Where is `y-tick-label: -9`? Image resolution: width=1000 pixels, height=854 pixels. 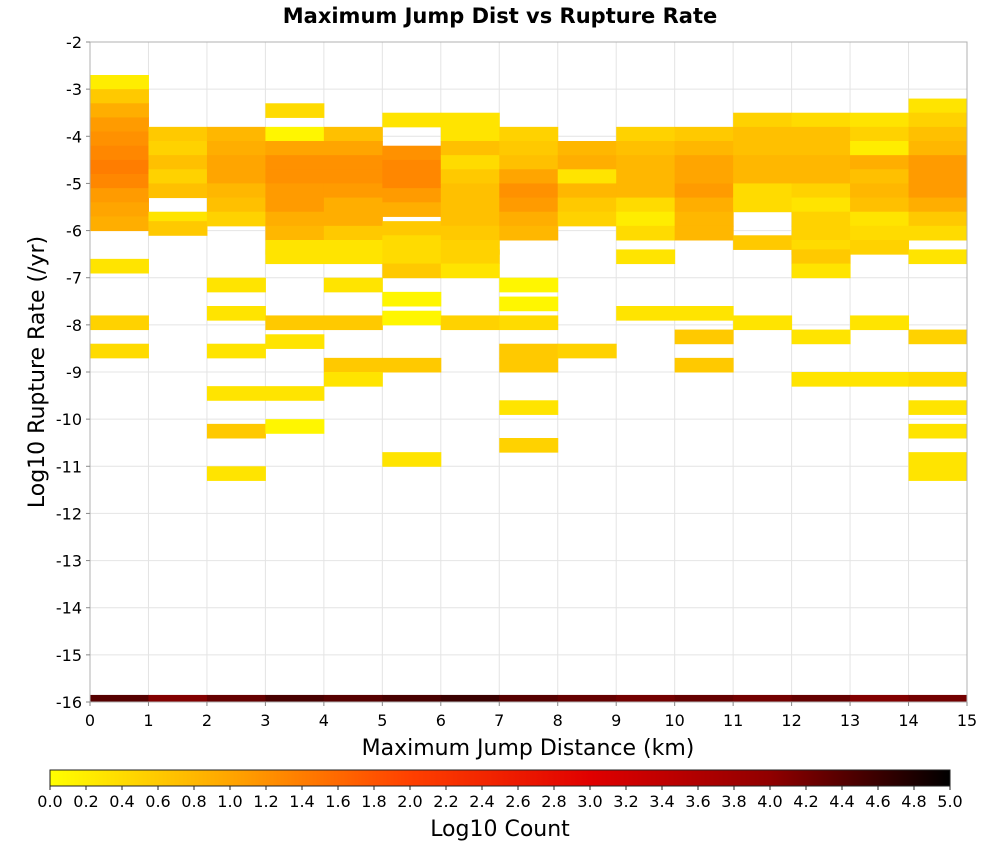 y-tick-label: -9 is located at coordinates (74, 372).